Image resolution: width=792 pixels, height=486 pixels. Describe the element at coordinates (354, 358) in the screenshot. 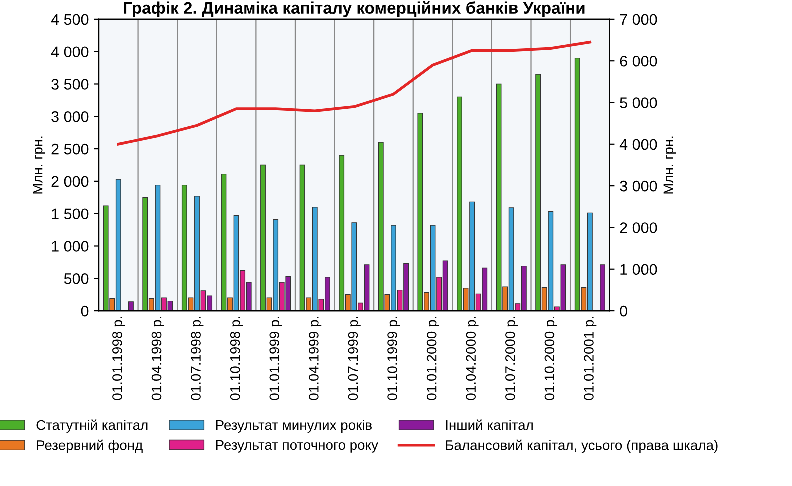

I see `x-tick-label: 01.07.1999 р.` at that location.